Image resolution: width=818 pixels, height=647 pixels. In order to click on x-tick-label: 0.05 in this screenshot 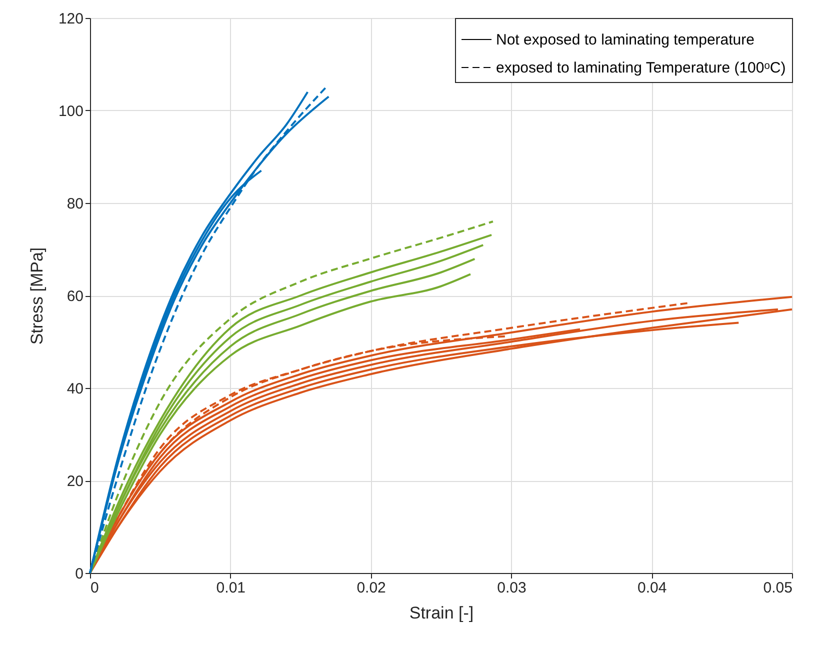, I will do `click(777, 588)`.